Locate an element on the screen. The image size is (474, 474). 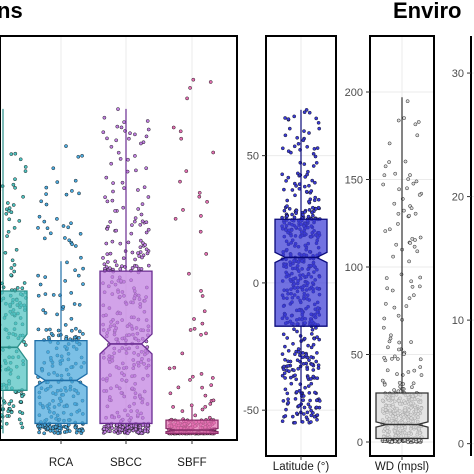
box-sbff-group is located at coordinates (192, 256).